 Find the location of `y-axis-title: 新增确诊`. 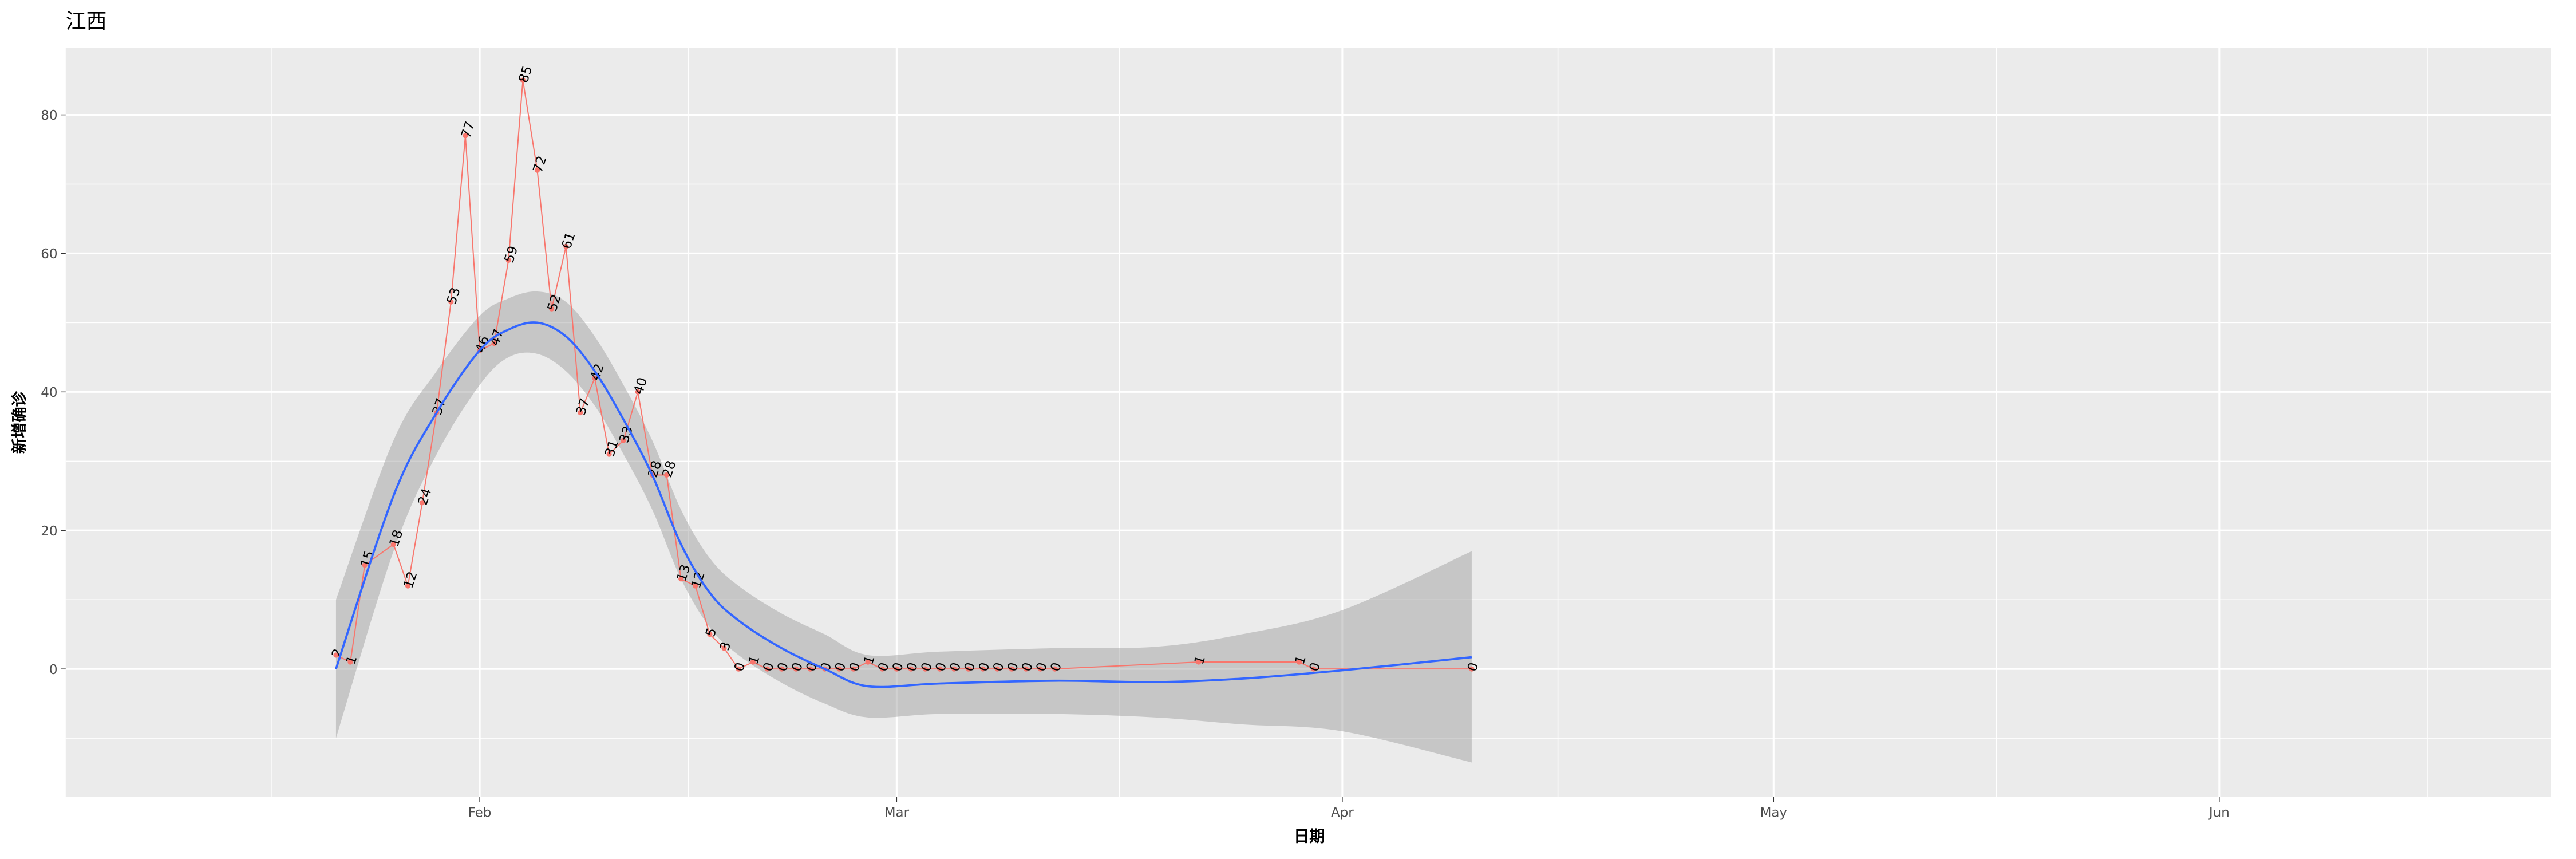

y-axis-title: 新增确诊 is located at coordinates (19, 422).